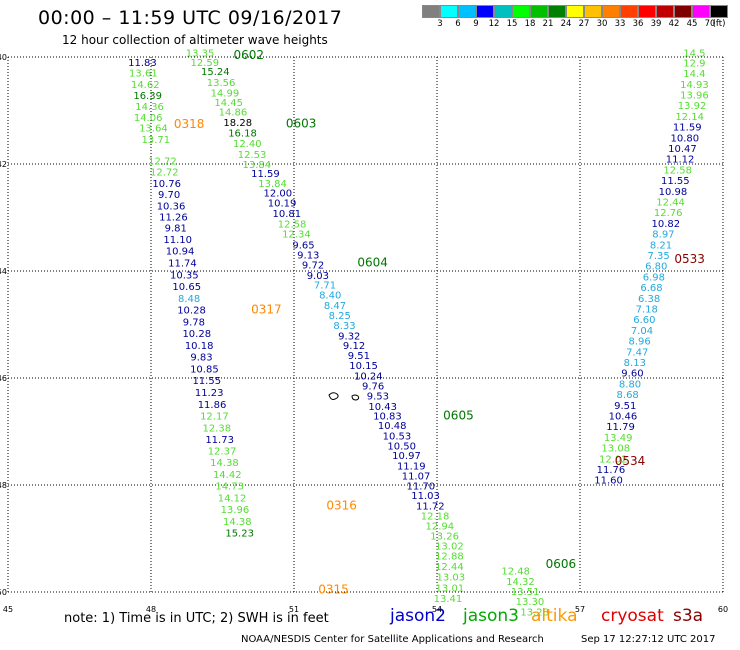 The image size is (740, 650). What do you see at coordinates (620, 427) in the screenshot?
I see `swh-value: 11.79` at bounding box center [620, 427].